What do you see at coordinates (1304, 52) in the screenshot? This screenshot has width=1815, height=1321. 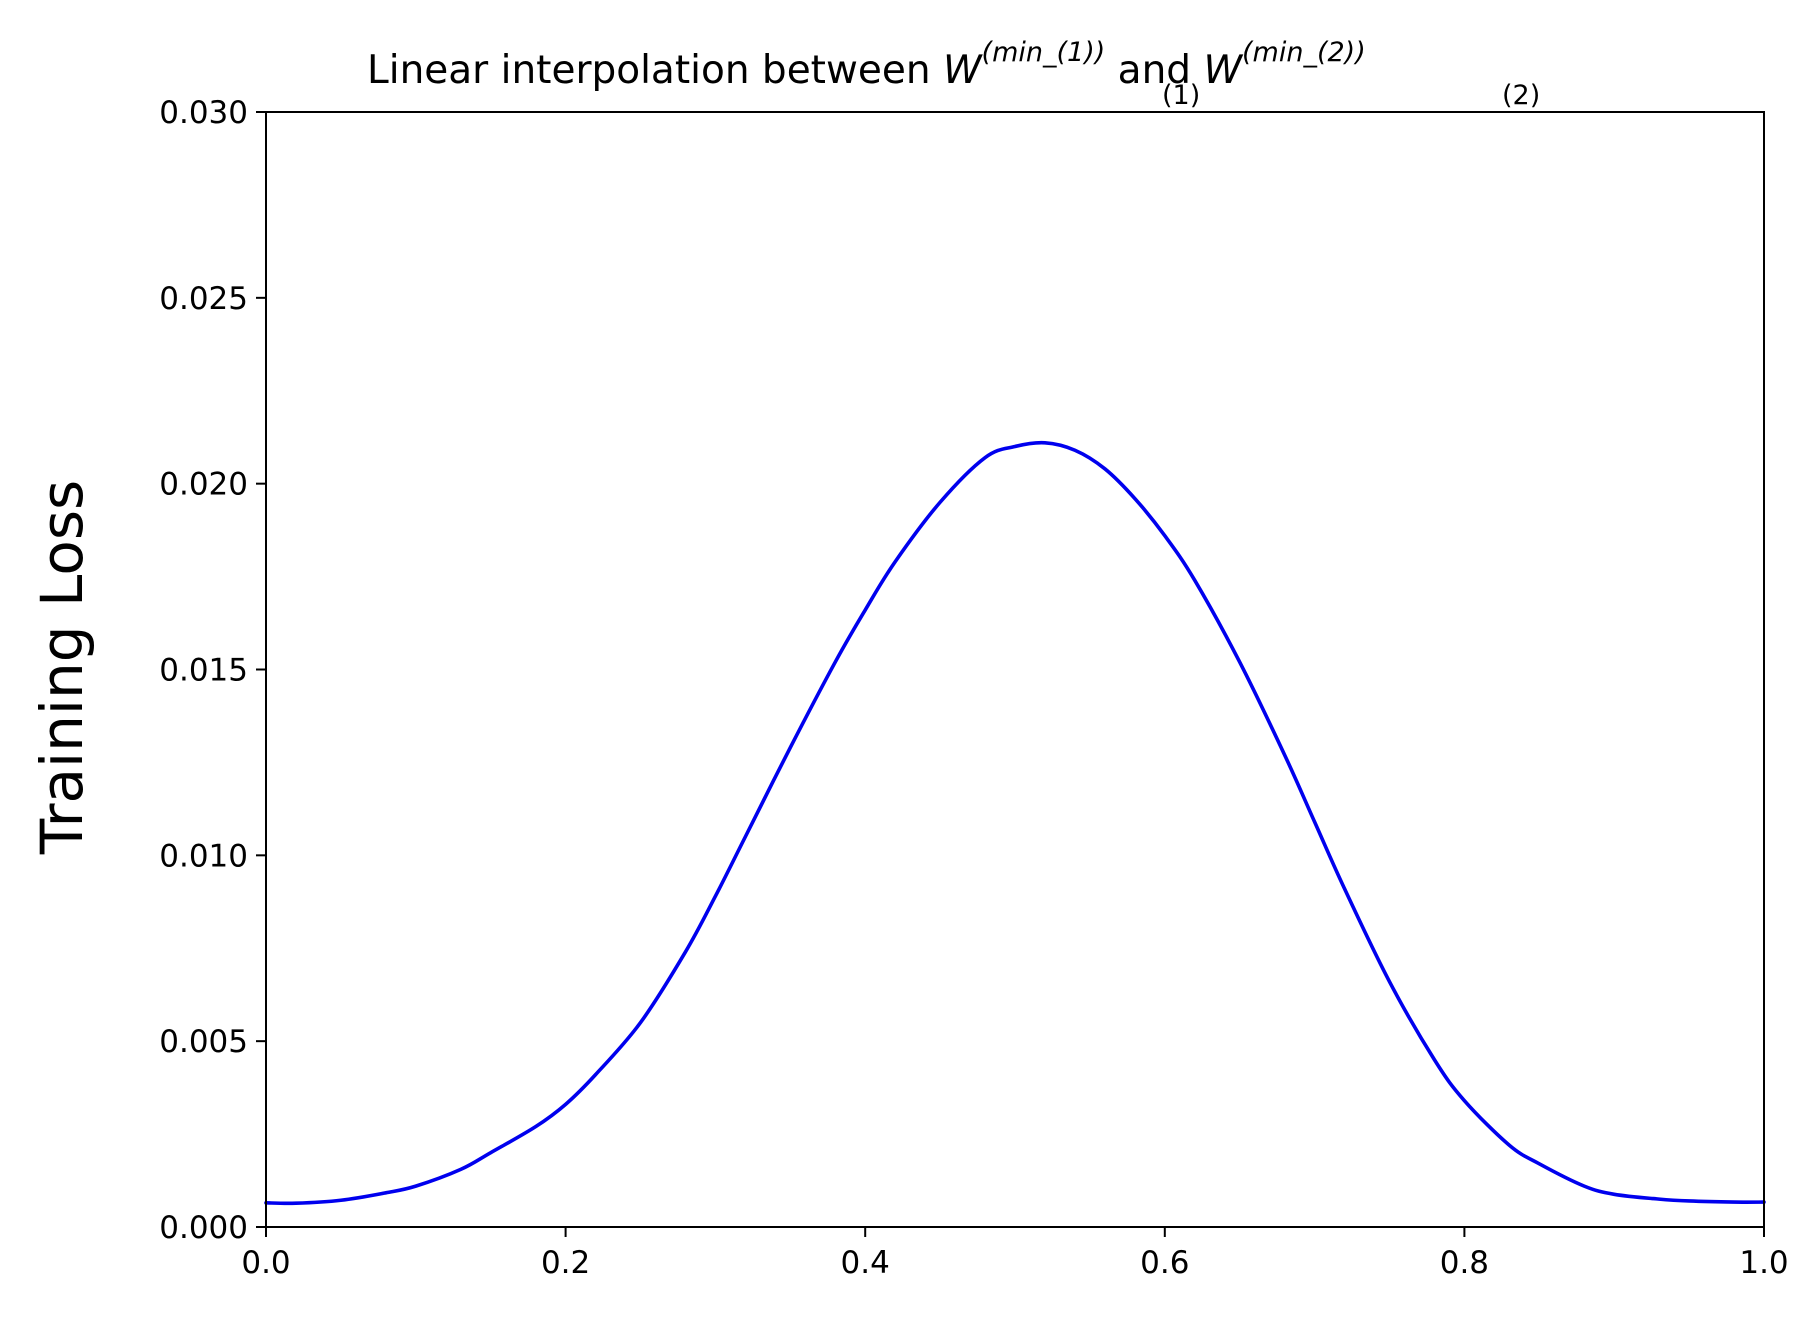 I see `title-w2-superscript: (min_(2))` at bounding box center [1304, 52].